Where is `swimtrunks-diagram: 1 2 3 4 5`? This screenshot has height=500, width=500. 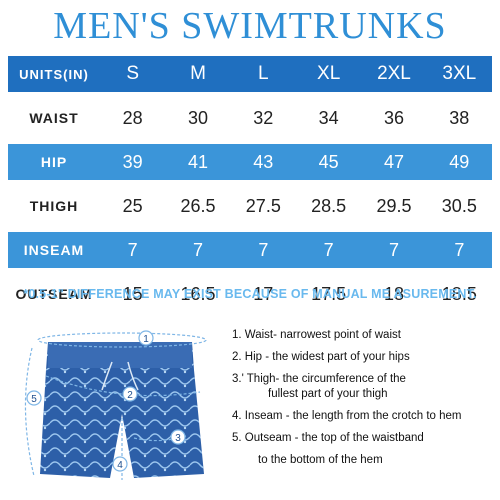 swimtrunks-diagram: 1 2 3 4 5 is located at coordinates (115, 405).